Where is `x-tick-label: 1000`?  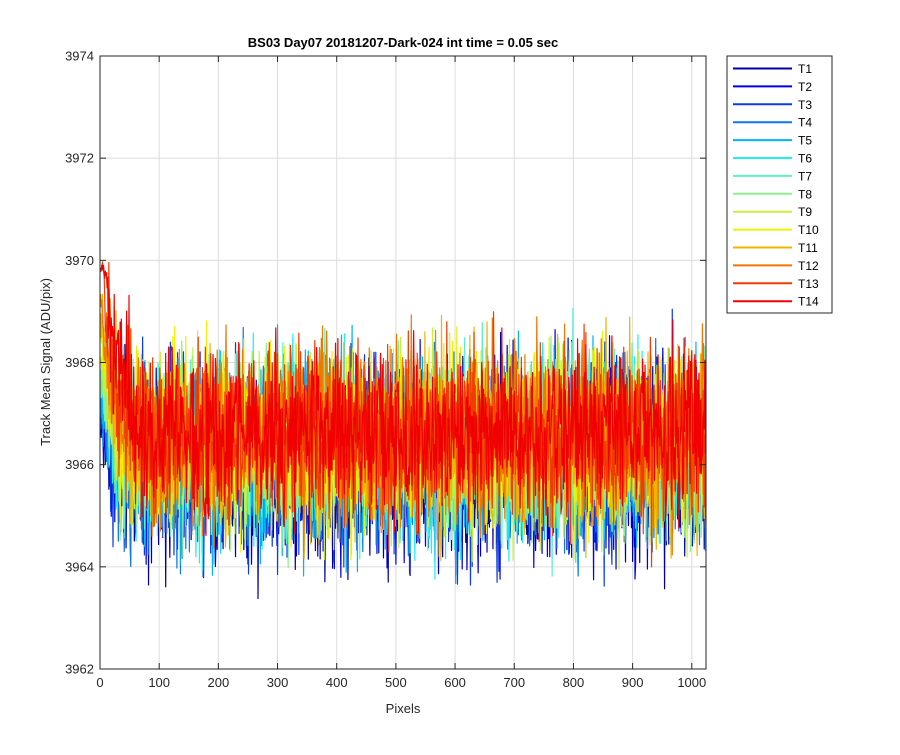
x-tick-label: 1000 is located at coordinates (691, 682).